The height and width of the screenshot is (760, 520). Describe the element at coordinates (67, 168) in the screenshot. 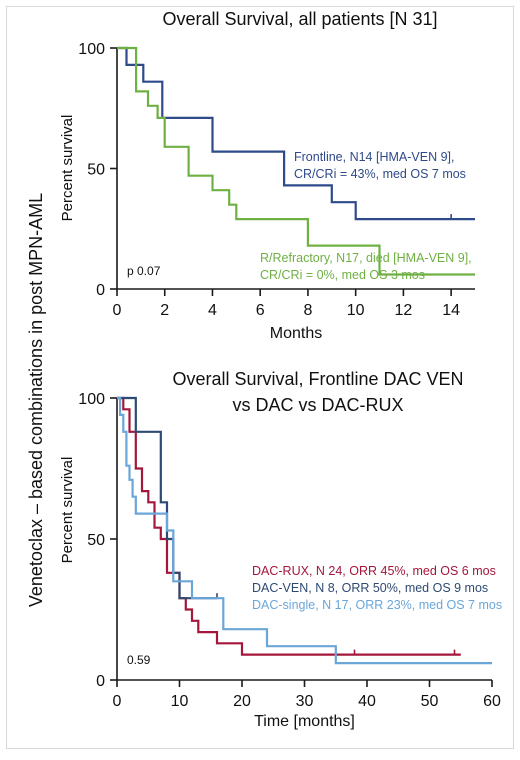

I see `chart-1-y-axis-label: Percent survival` at that location.